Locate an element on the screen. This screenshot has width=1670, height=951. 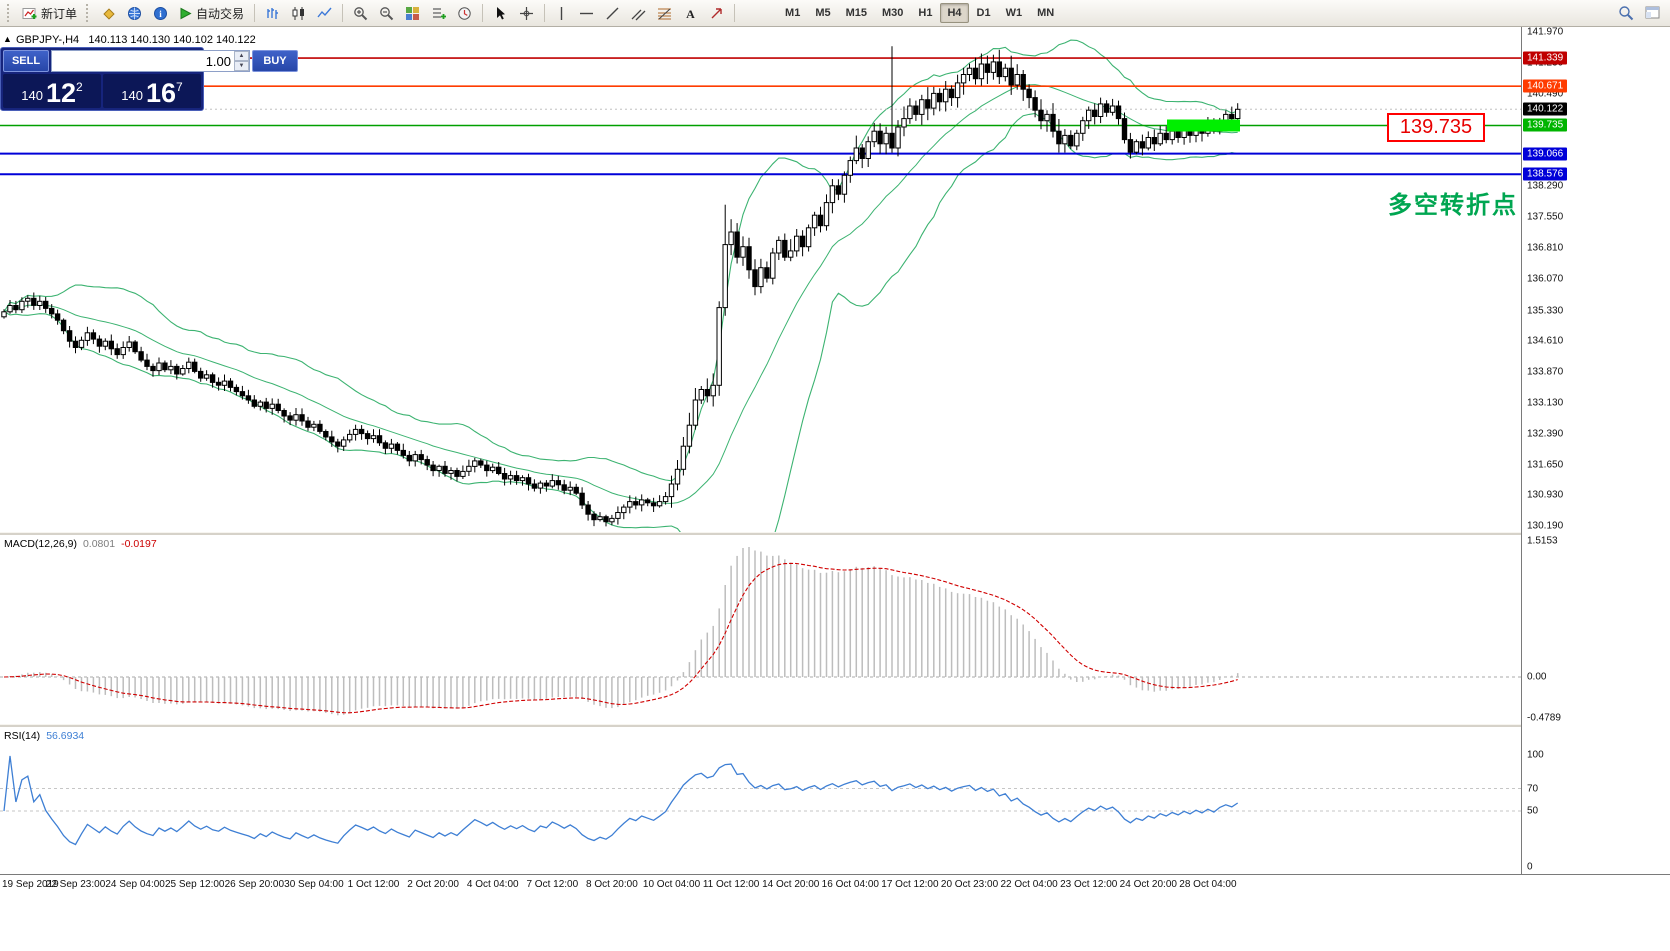
timeframe-m1: M1 is located at coordinates (792, 13).